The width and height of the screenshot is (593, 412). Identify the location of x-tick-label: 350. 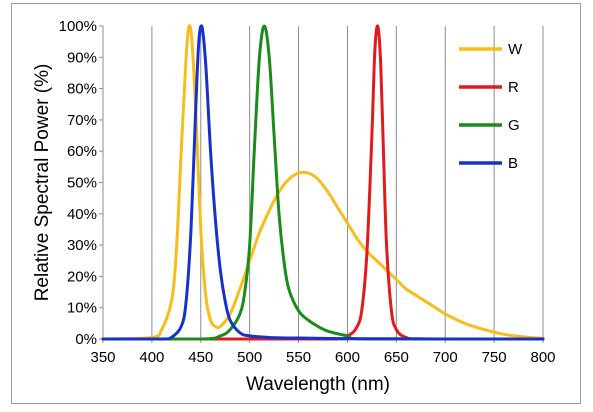
(102, 357).